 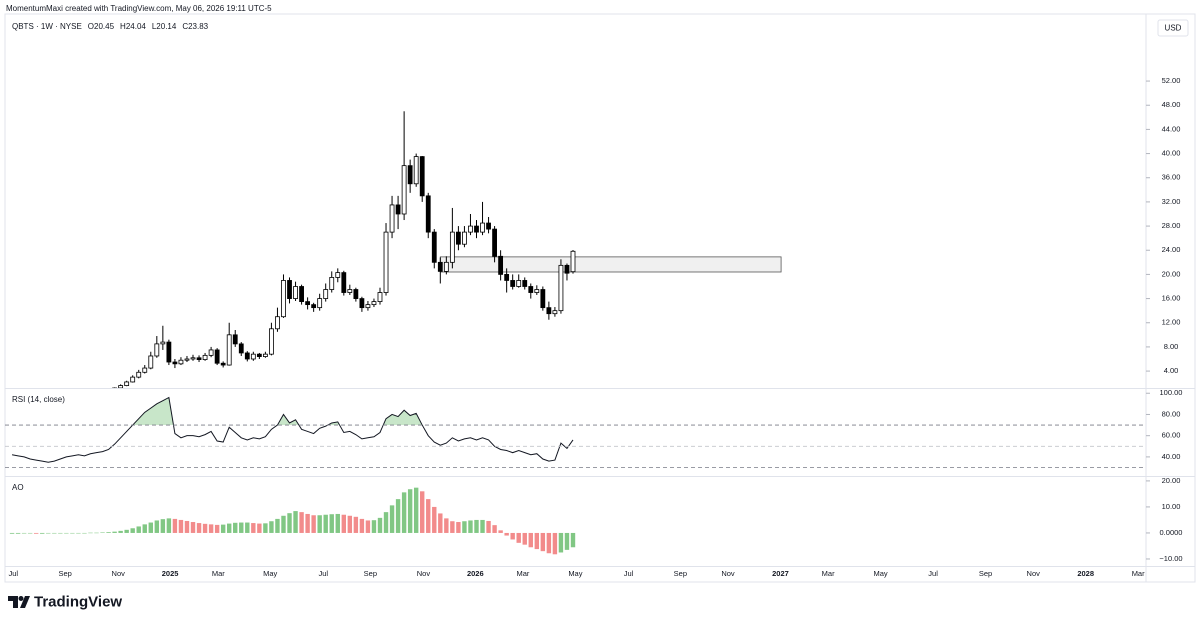 I want to click on rsi-pane, so click(x=292, y=429).